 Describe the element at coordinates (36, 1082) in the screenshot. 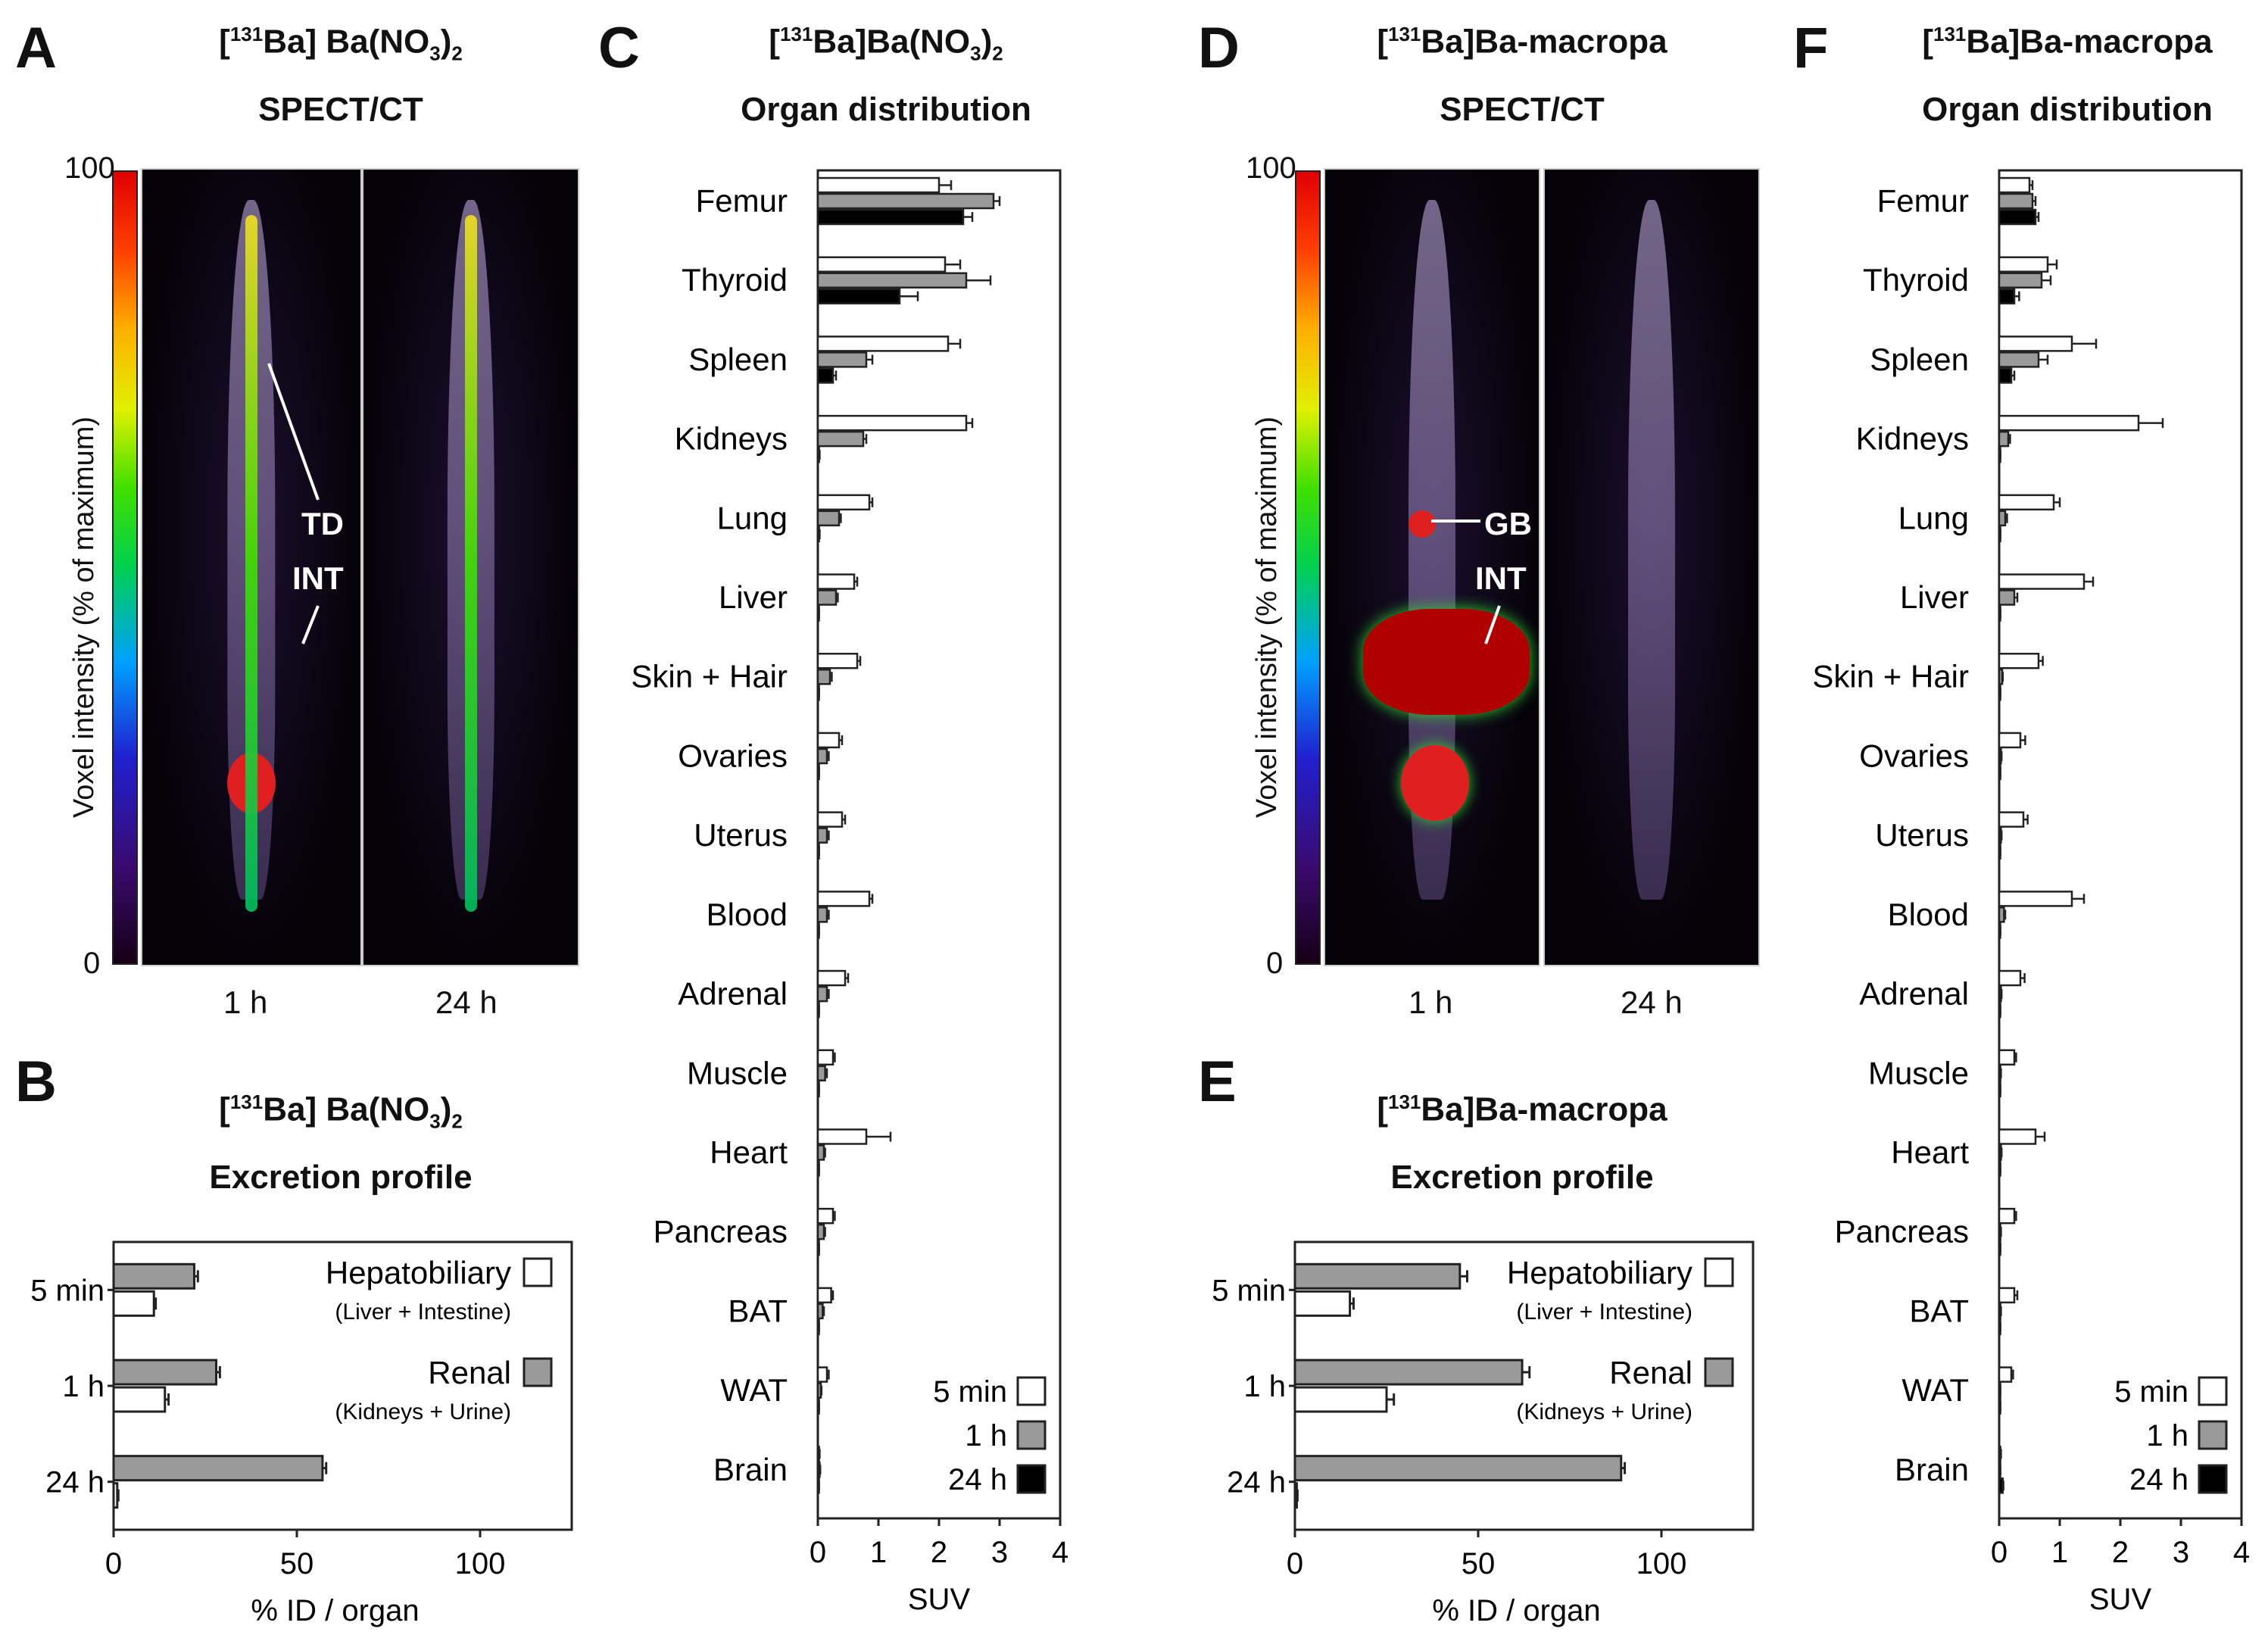

I see `panel-letter-b: B` at that location.